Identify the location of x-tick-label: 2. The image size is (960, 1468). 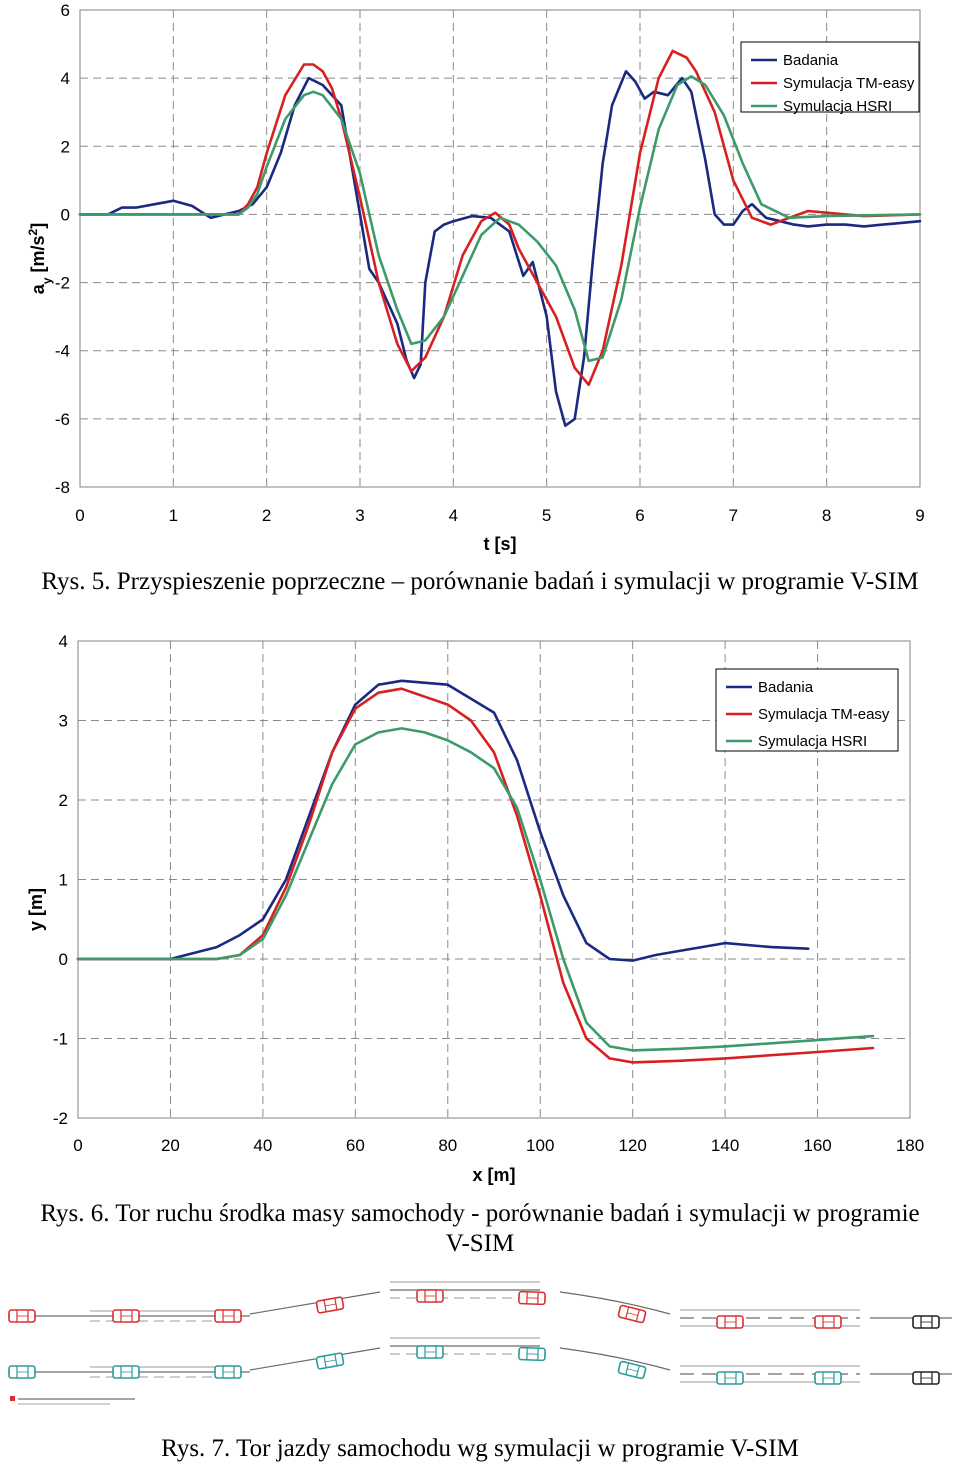
(266, 515).